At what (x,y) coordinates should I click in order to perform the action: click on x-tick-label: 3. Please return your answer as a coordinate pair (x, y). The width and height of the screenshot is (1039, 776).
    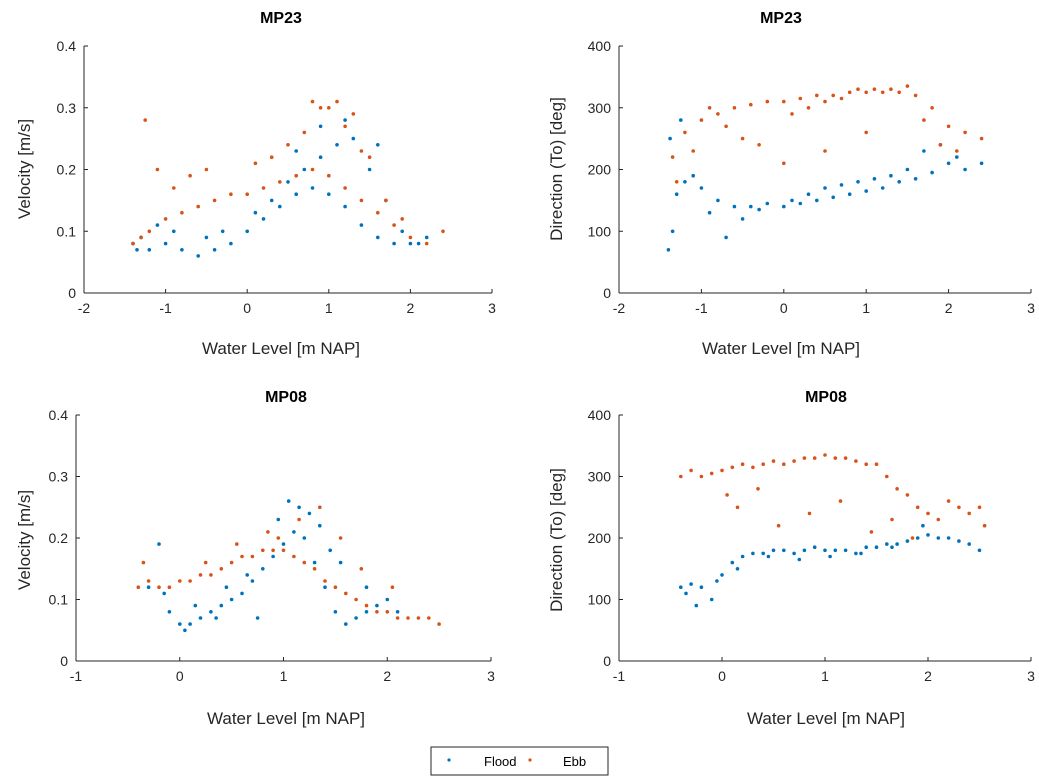
    Looking at the image, I should click on (491, 676).